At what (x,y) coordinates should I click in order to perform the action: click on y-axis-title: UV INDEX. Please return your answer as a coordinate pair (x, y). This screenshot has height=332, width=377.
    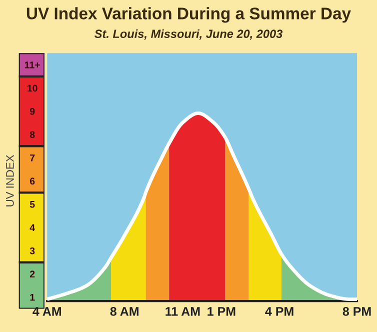
    Looking at the image, I should click on (10, 180).